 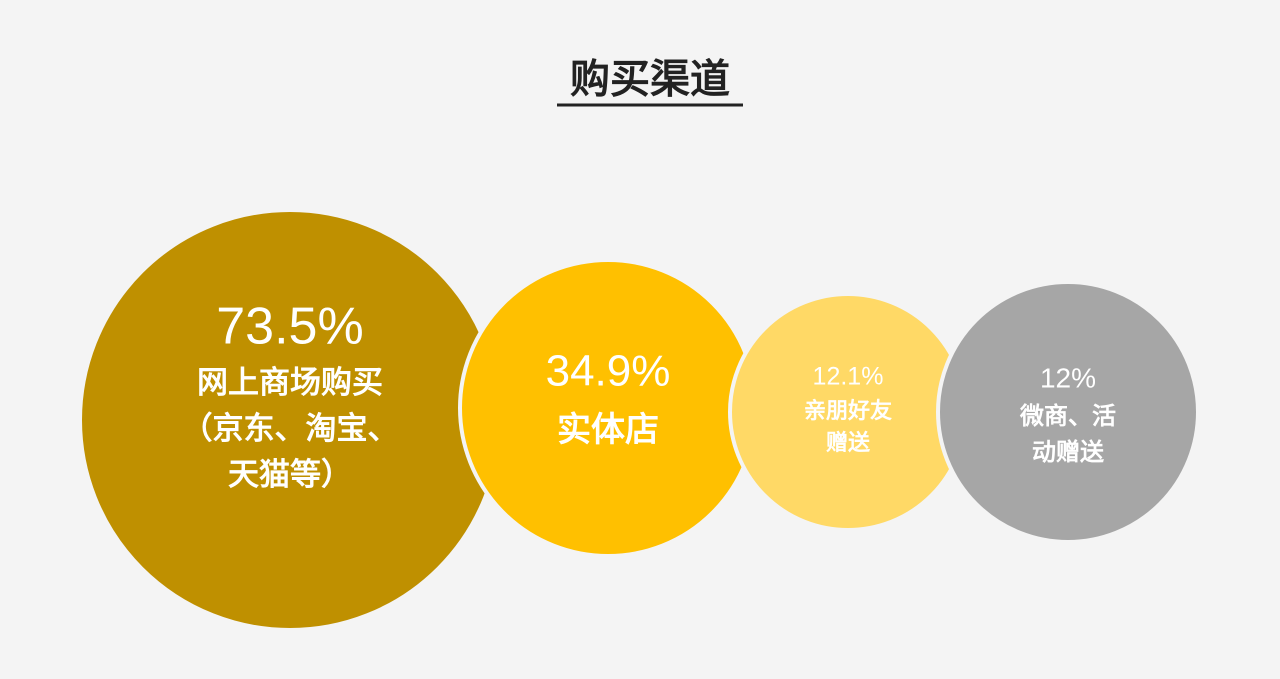 What do you see at coordinates (289, 327) in the screenshot?
I see `value-label: 73.5%` at bounding box center [289, 327].